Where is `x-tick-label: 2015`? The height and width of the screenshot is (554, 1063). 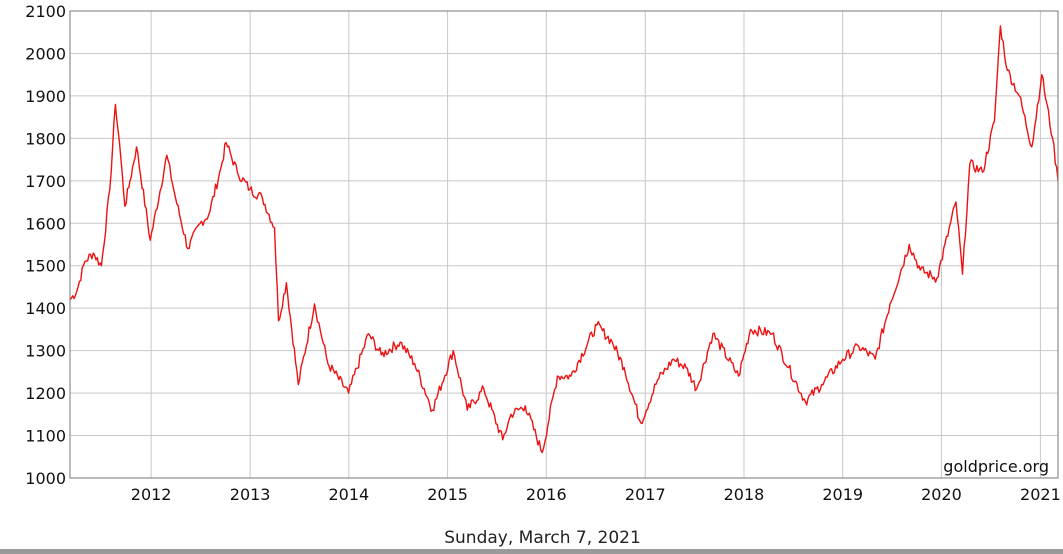 x-tick-label: 2015 is located at coordinates (447, 494).